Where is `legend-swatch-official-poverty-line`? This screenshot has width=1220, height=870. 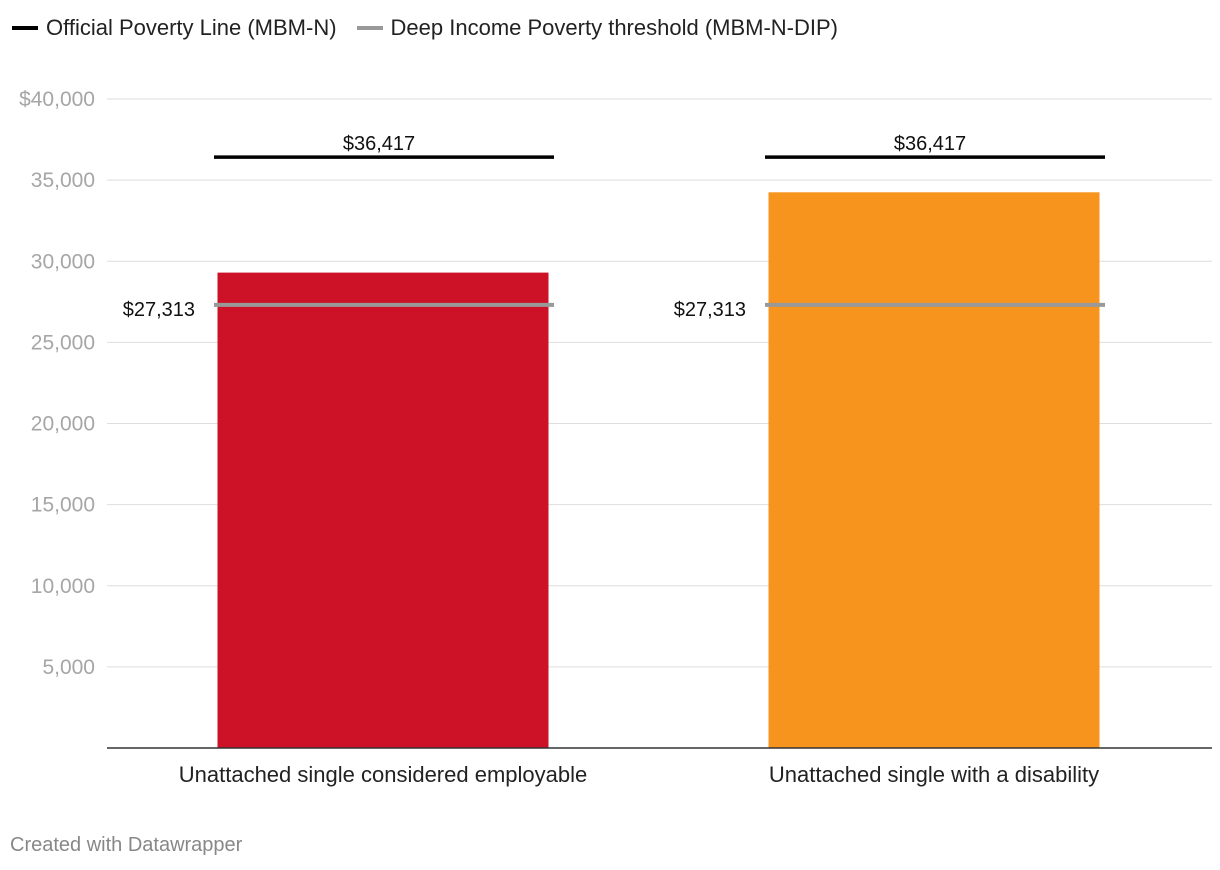
legend-swatch-official-poverty-line is located at coordinates (25, 28).